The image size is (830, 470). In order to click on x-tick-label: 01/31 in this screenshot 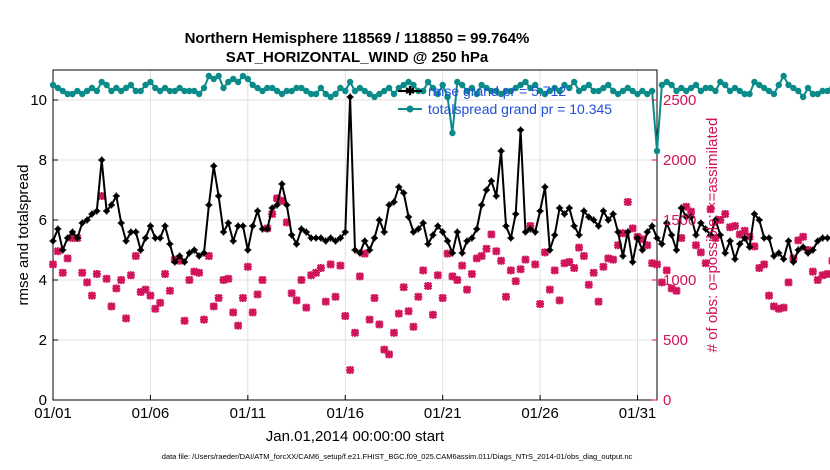, I will do `click(638, 413)`.